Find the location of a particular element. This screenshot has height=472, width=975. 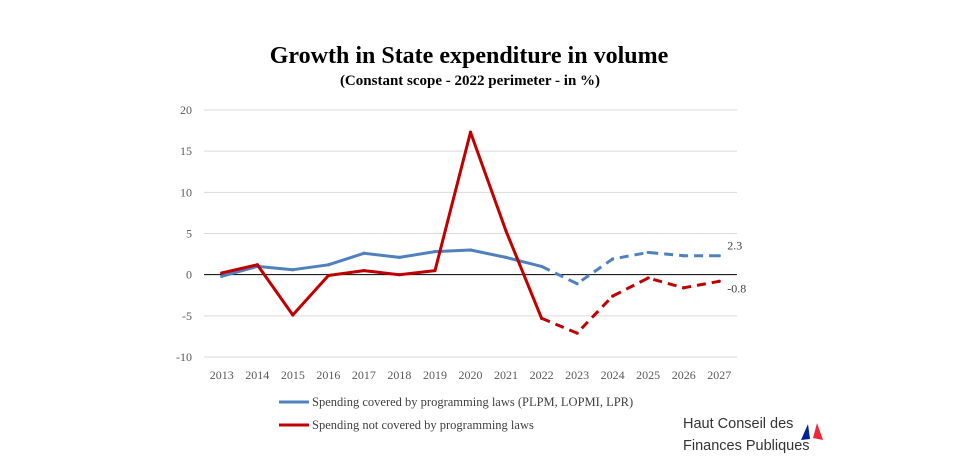

x-tick-label: 2020 is located at coordinates (471, 375).